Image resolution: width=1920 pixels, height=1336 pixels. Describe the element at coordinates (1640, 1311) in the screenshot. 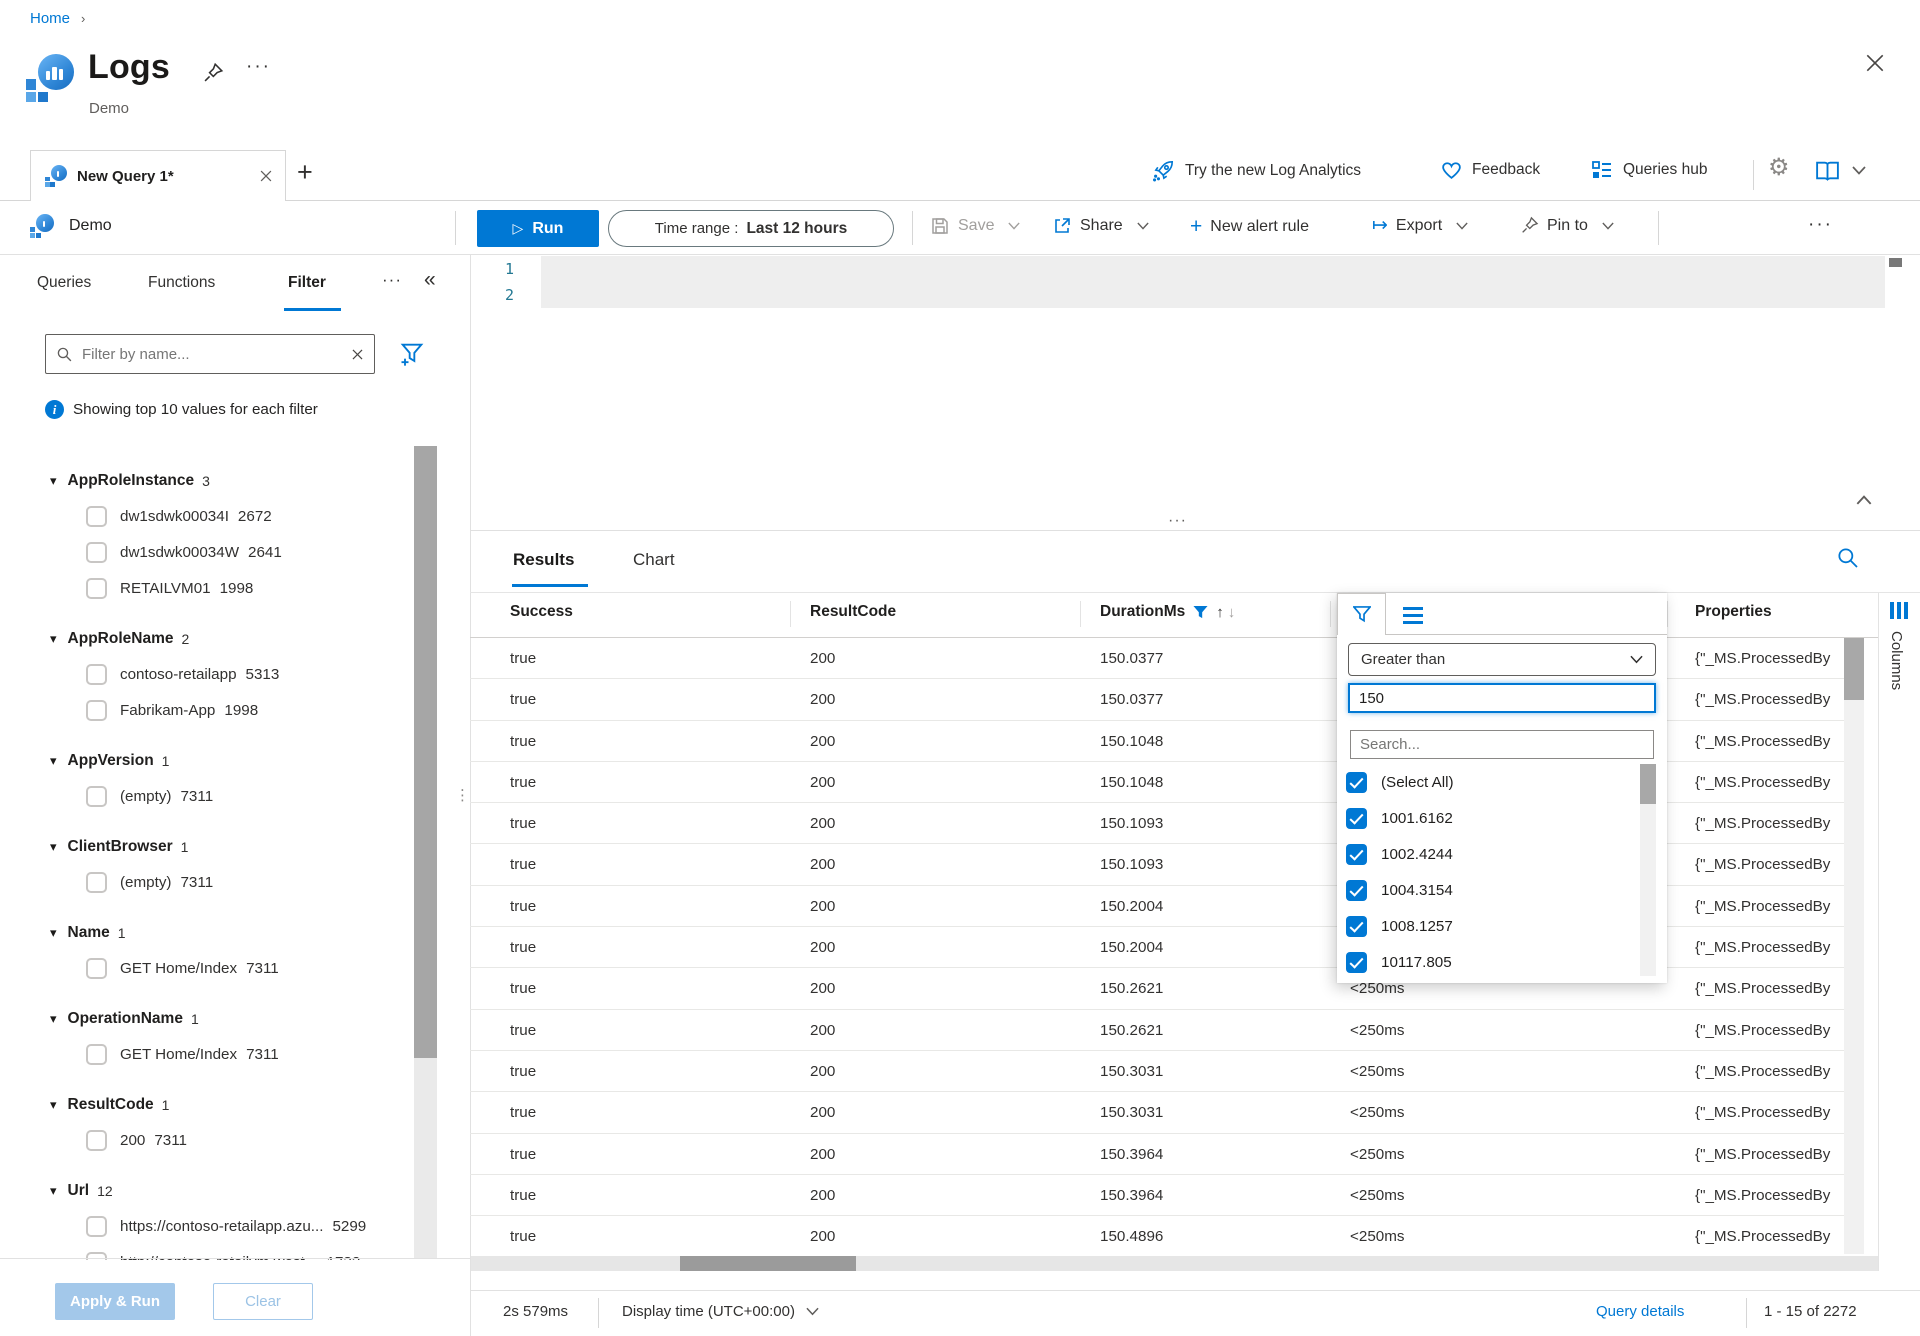

I see `query-details-link: Query details` at that location.